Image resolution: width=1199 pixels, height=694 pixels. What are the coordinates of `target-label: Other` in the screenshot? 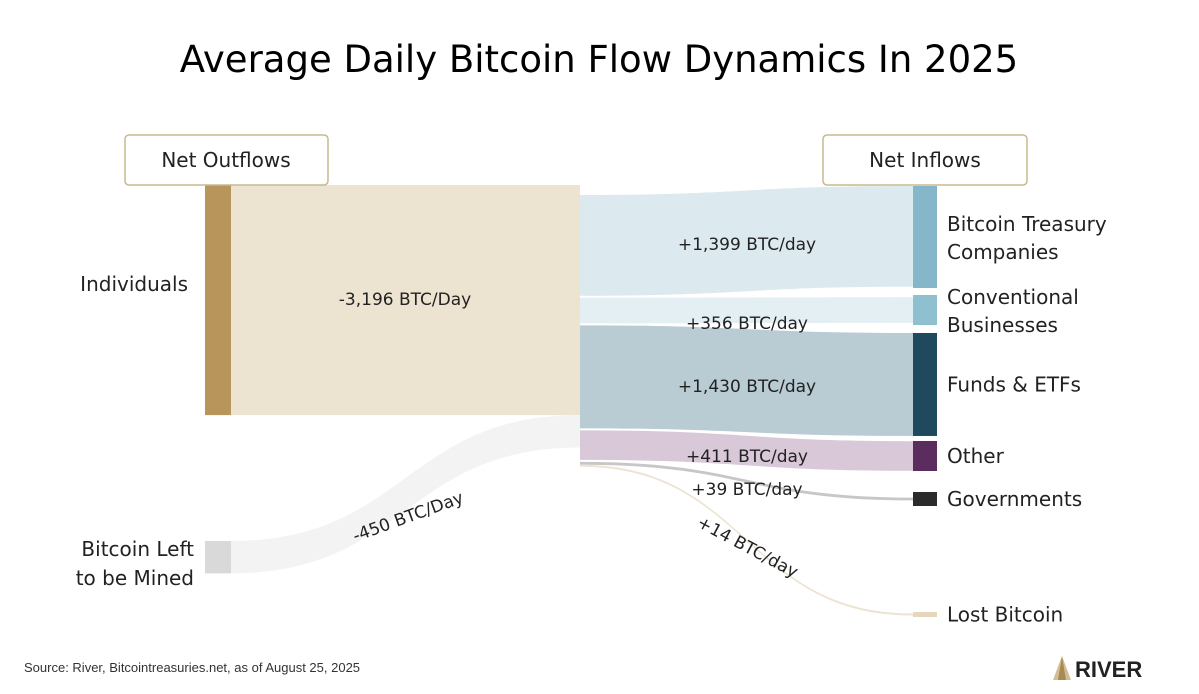 It's located at (976, 456).